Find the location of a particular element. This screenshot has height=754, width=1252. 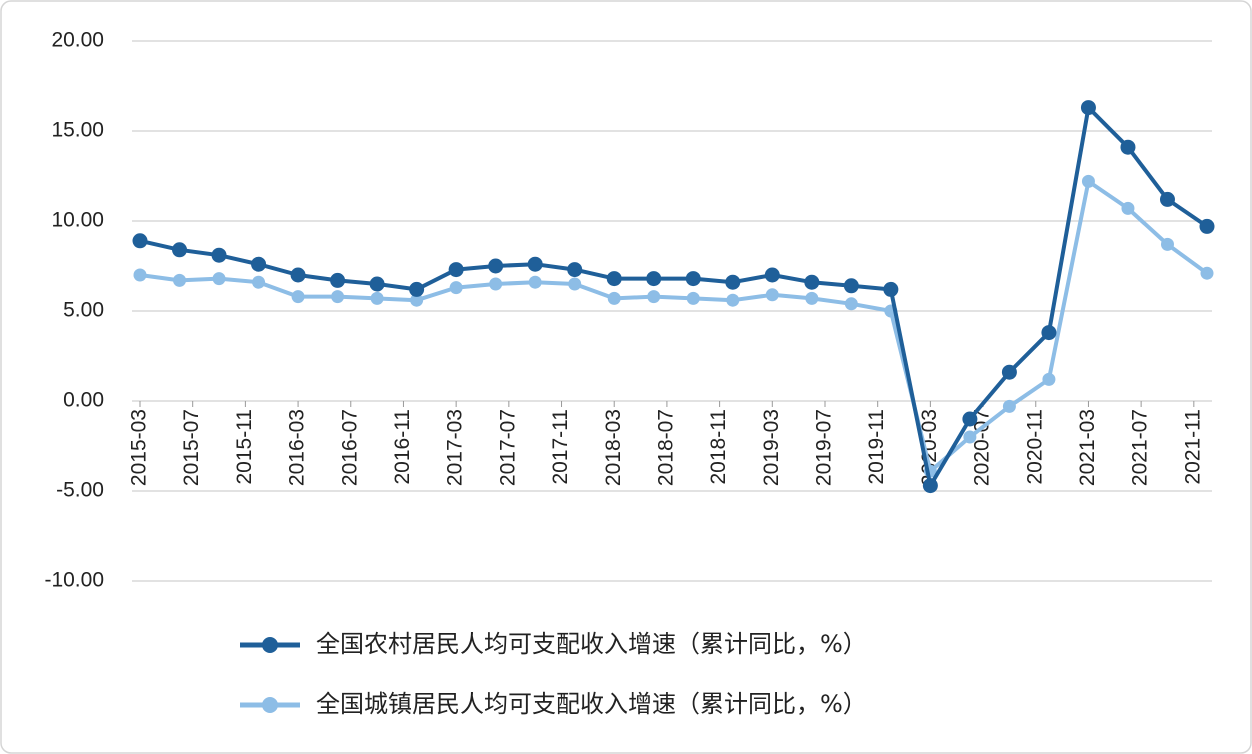

x-tick-label: 2021-07 is located at coordinates (1140, 447).